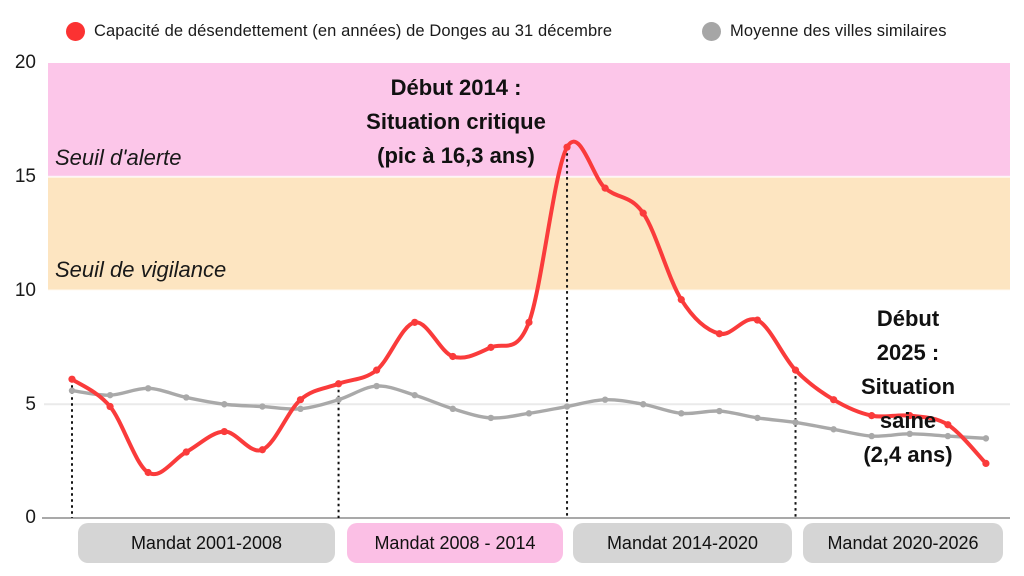  Describe the element at coordinates (682, 543) in the screenshot. I see `mandate-chip-2014-2020: Mandat 2014-2020` at that location.